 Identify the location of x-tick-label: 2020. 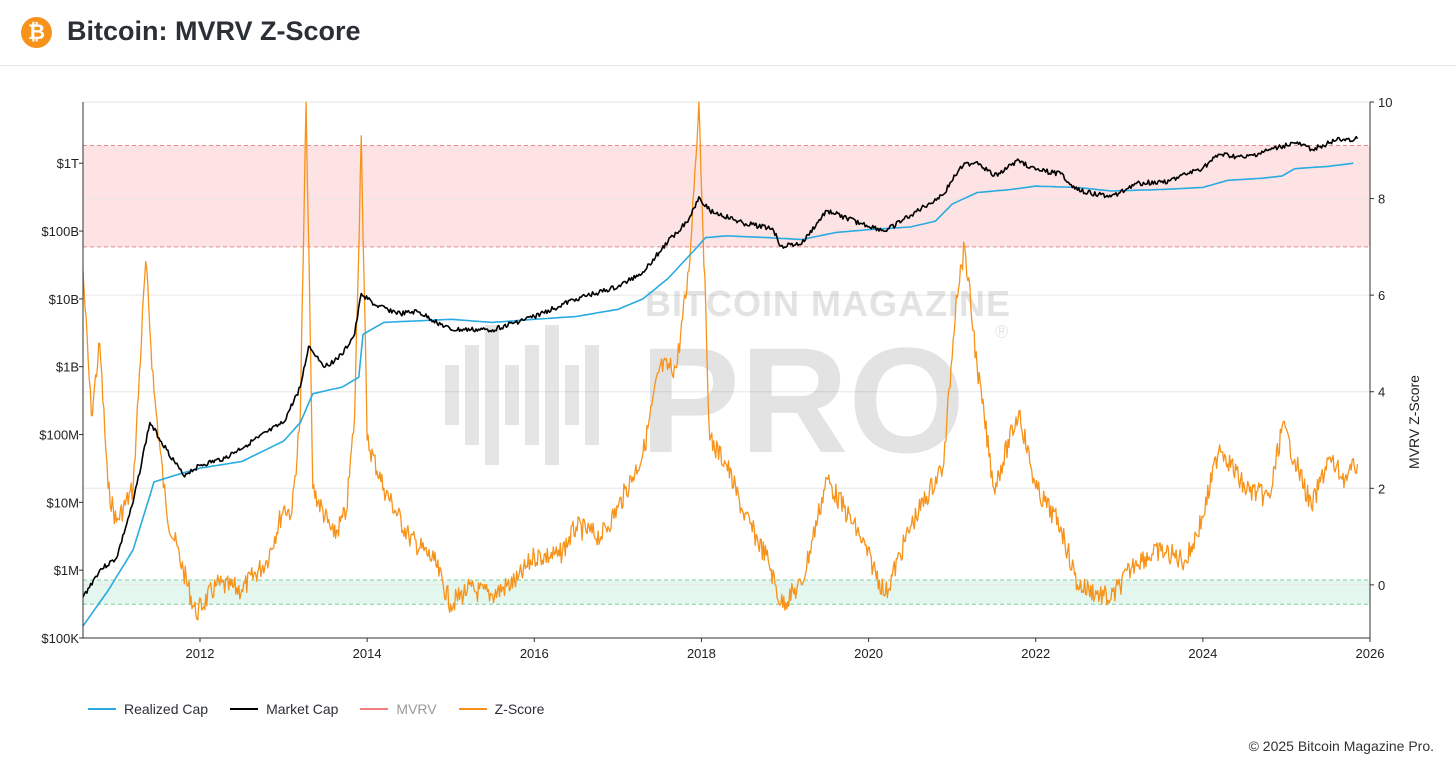
(868, 653).